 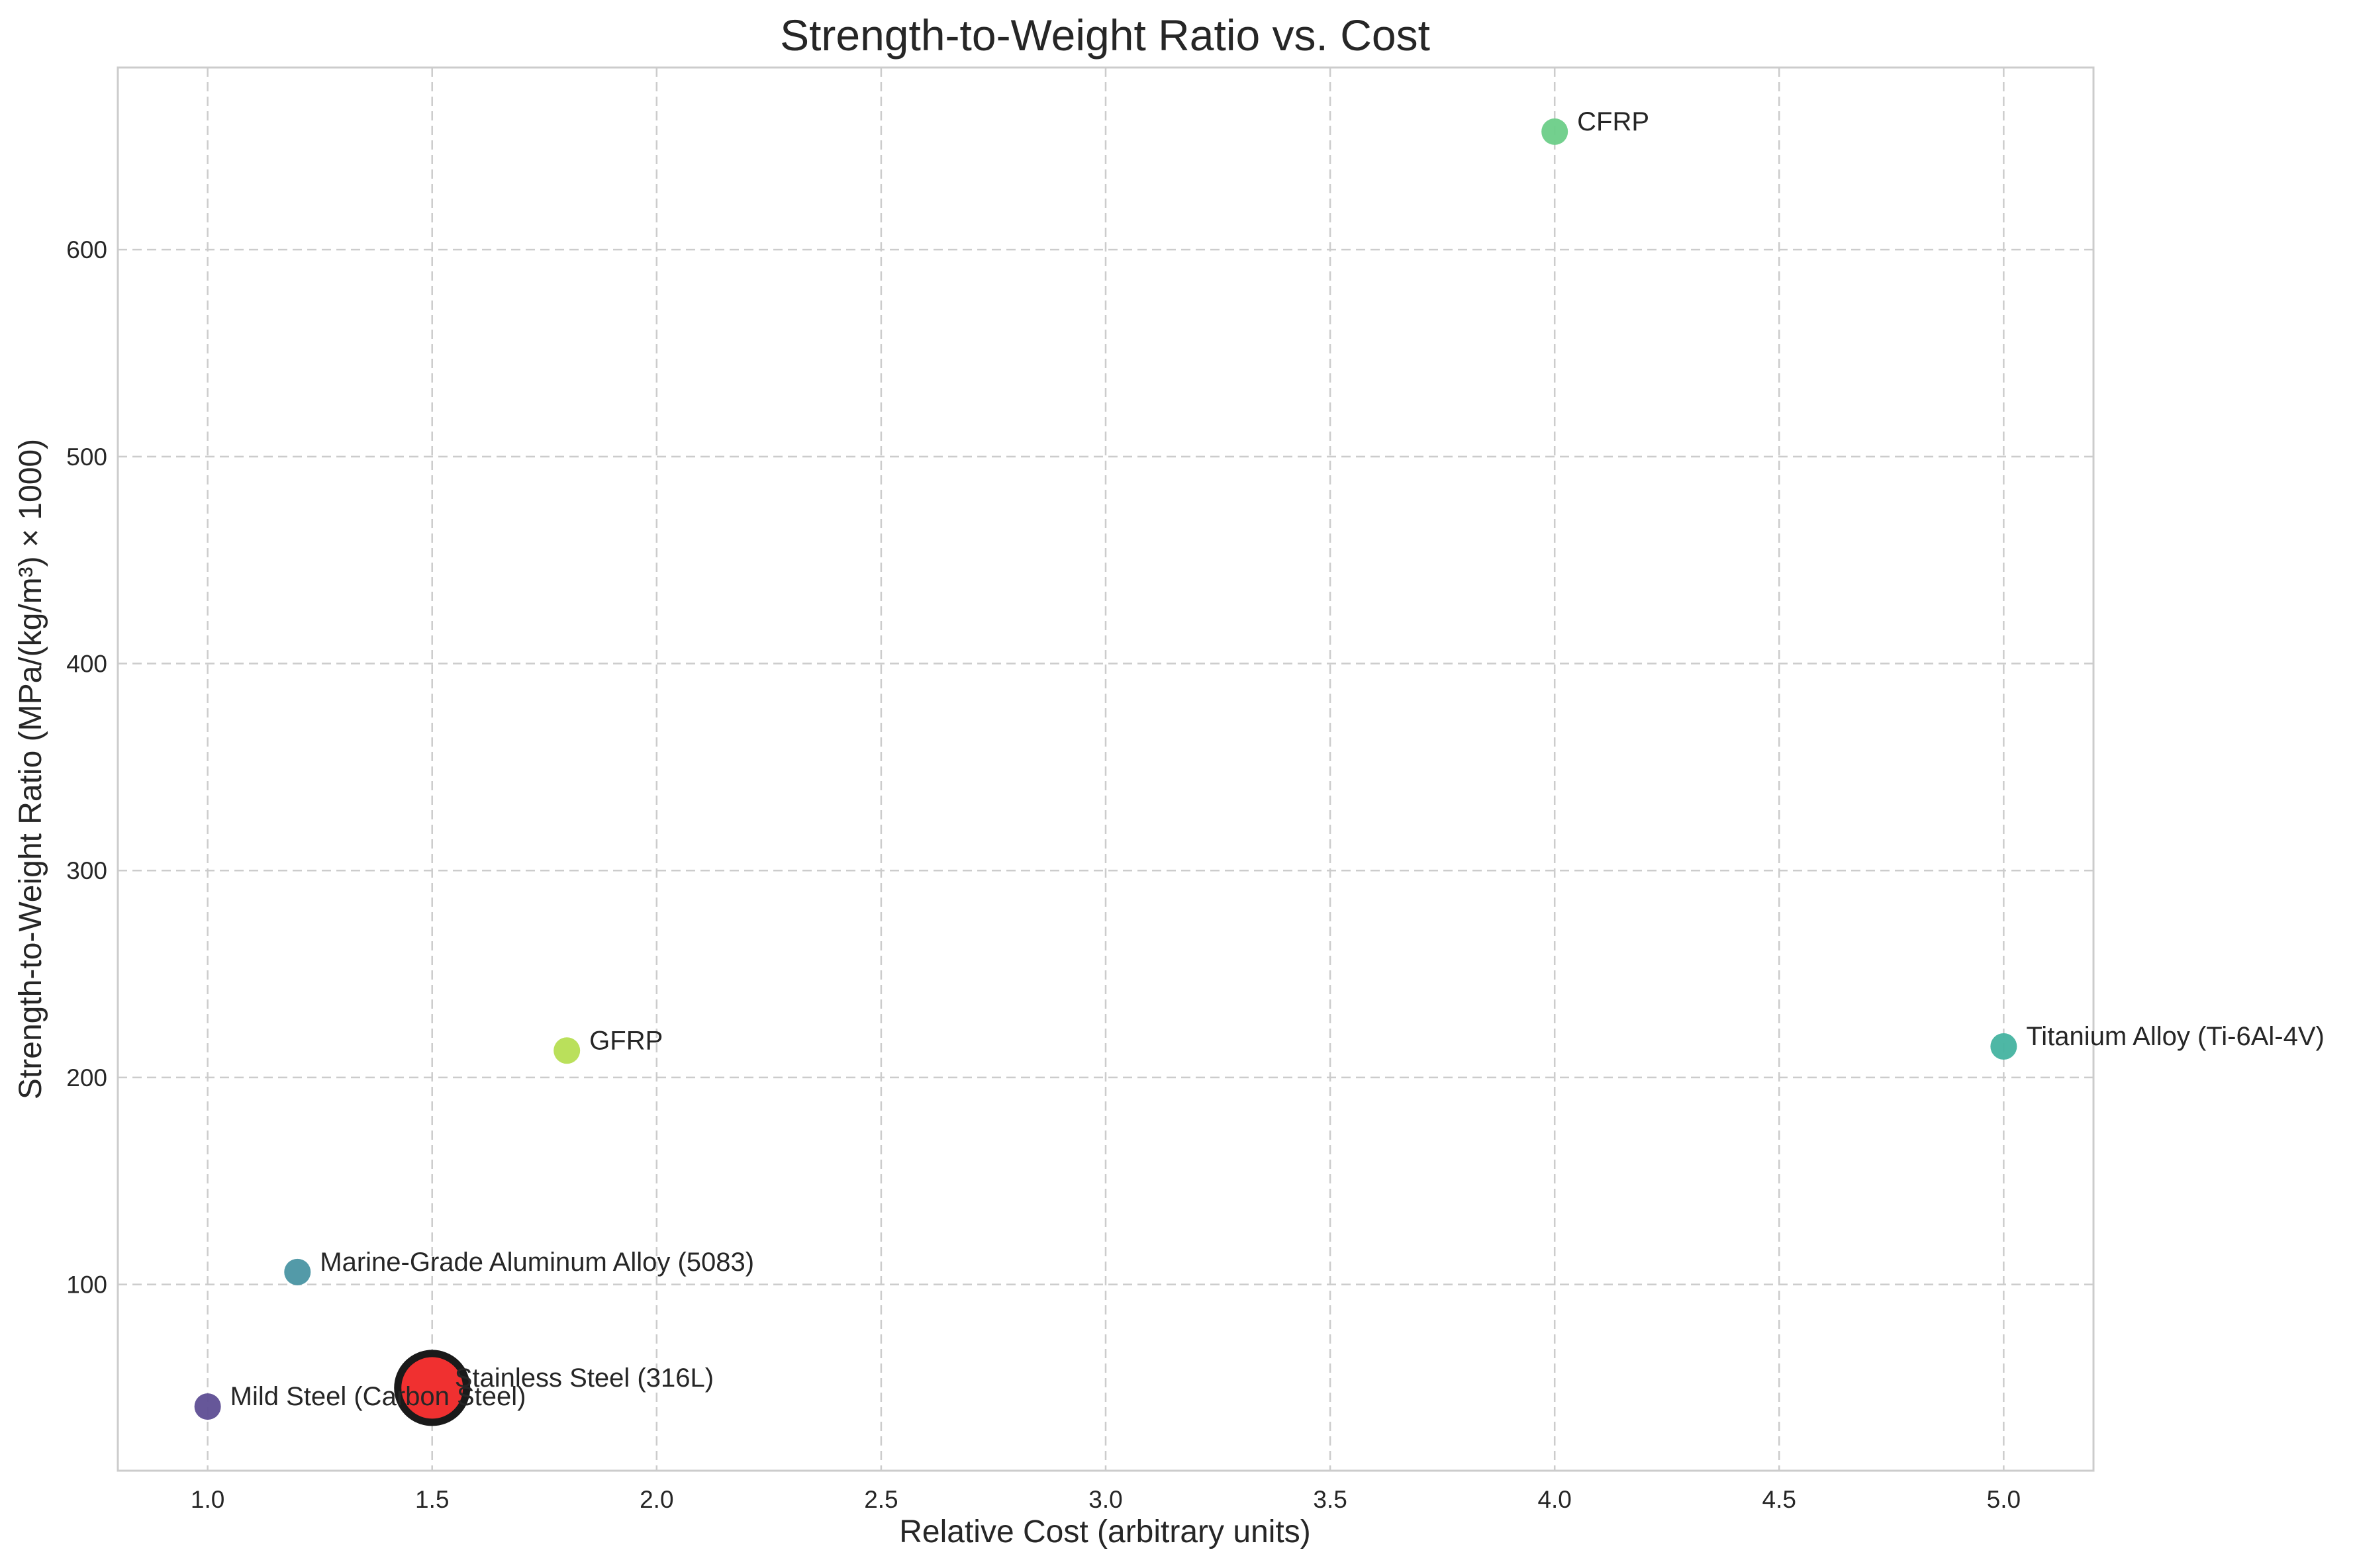 I want to click on x-tick-label: 5.0, so click(x=2004, y=1499).